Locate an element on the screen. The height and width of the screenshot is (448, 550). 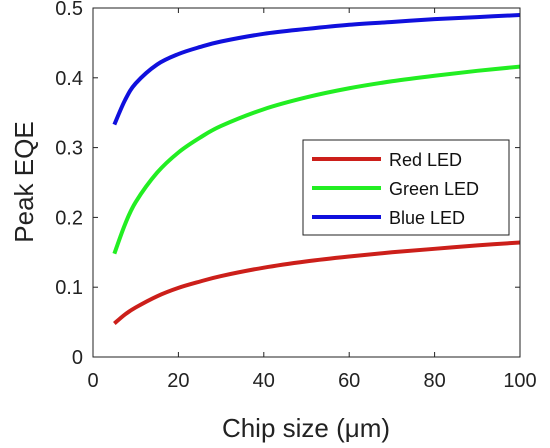
y-tick-label: 0.3 is located at coordinates (69, 149).